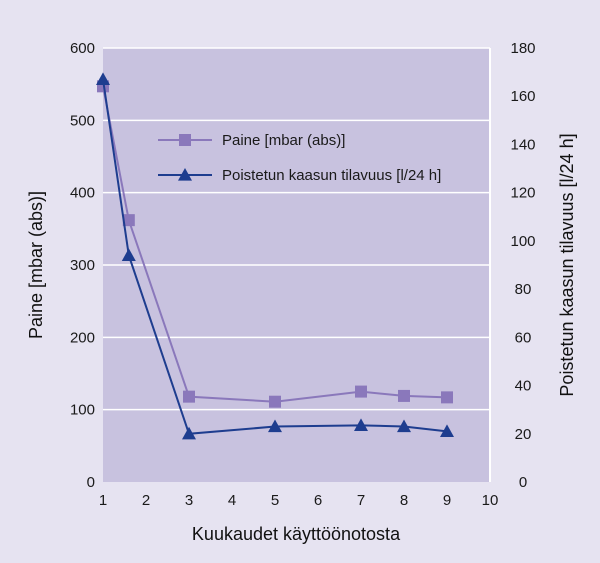 Image resolution: width=600 pixels, height=563 pixels. I want to click on y-right-tick-label: 20, so click(523, 434).